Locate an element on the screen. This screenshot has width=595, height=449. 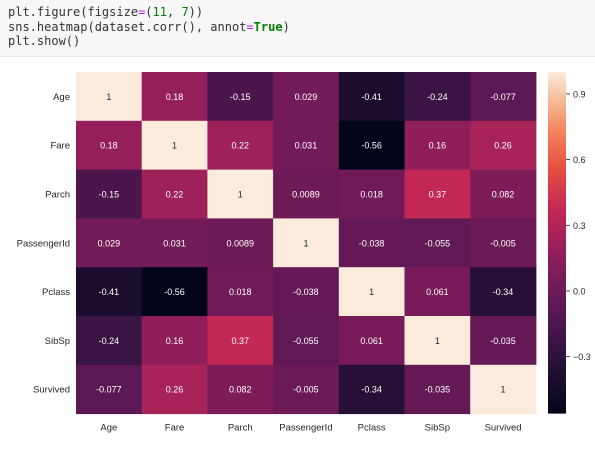
cell-annotation: 0.031 is located at coordinates (306, 146).